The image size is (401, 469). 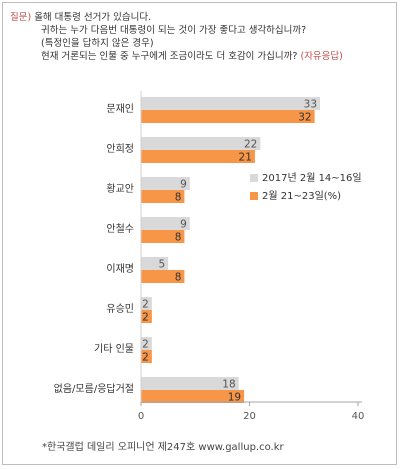 What do you see at coordinates (301, 196) in the screenshot?
I see `legend-label: 2월 21~23일(%)` at bounding box center [301, 196].